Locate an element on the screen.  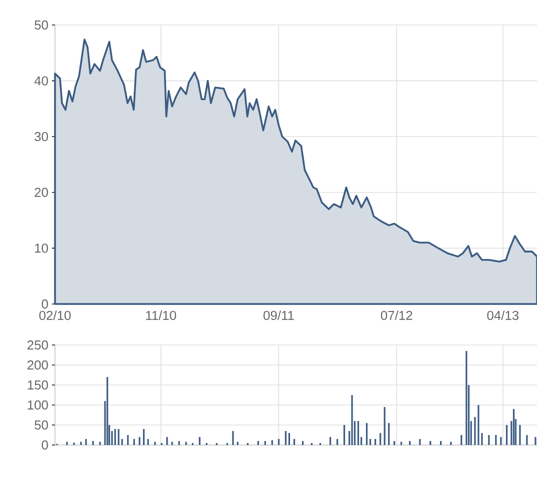
y-tick-label: 10 is located at coordinates (41, 248).